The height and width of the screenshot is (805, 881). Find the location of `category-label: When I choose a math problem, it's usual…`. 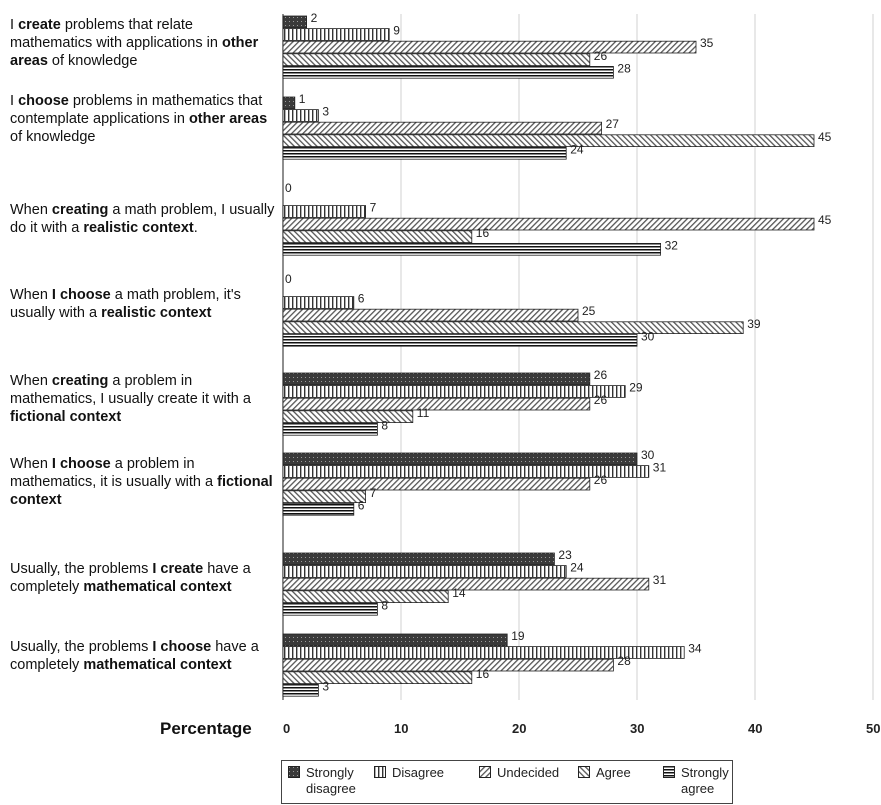

category-label: When I choose a math problem, it's usual… is located at coordinates (125, 304).